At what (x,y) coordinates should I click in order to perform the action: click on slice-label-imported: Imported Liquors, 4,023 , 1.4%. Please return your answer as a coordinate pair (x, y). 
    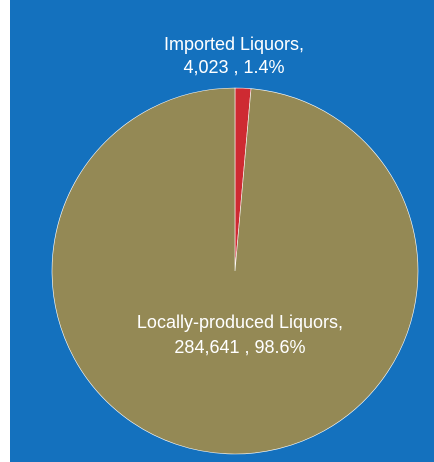
    Looking at the image, I should click on (234, 55).